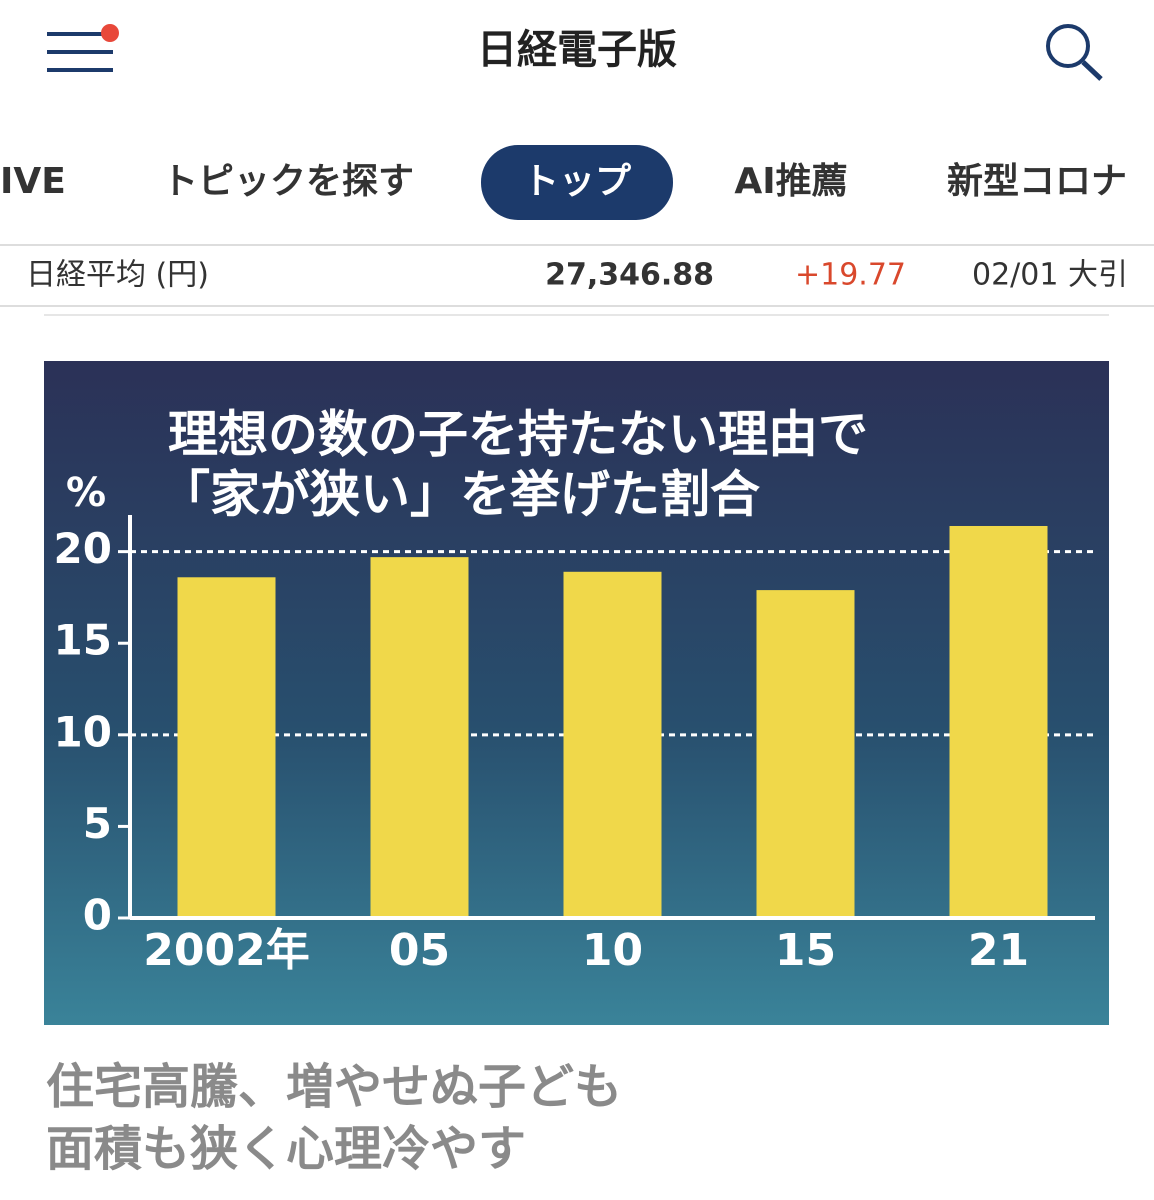  What do you see at coordinates (1074, 52) in the screenshot?
I see `search-icon` at bounding box center [1074, 52].